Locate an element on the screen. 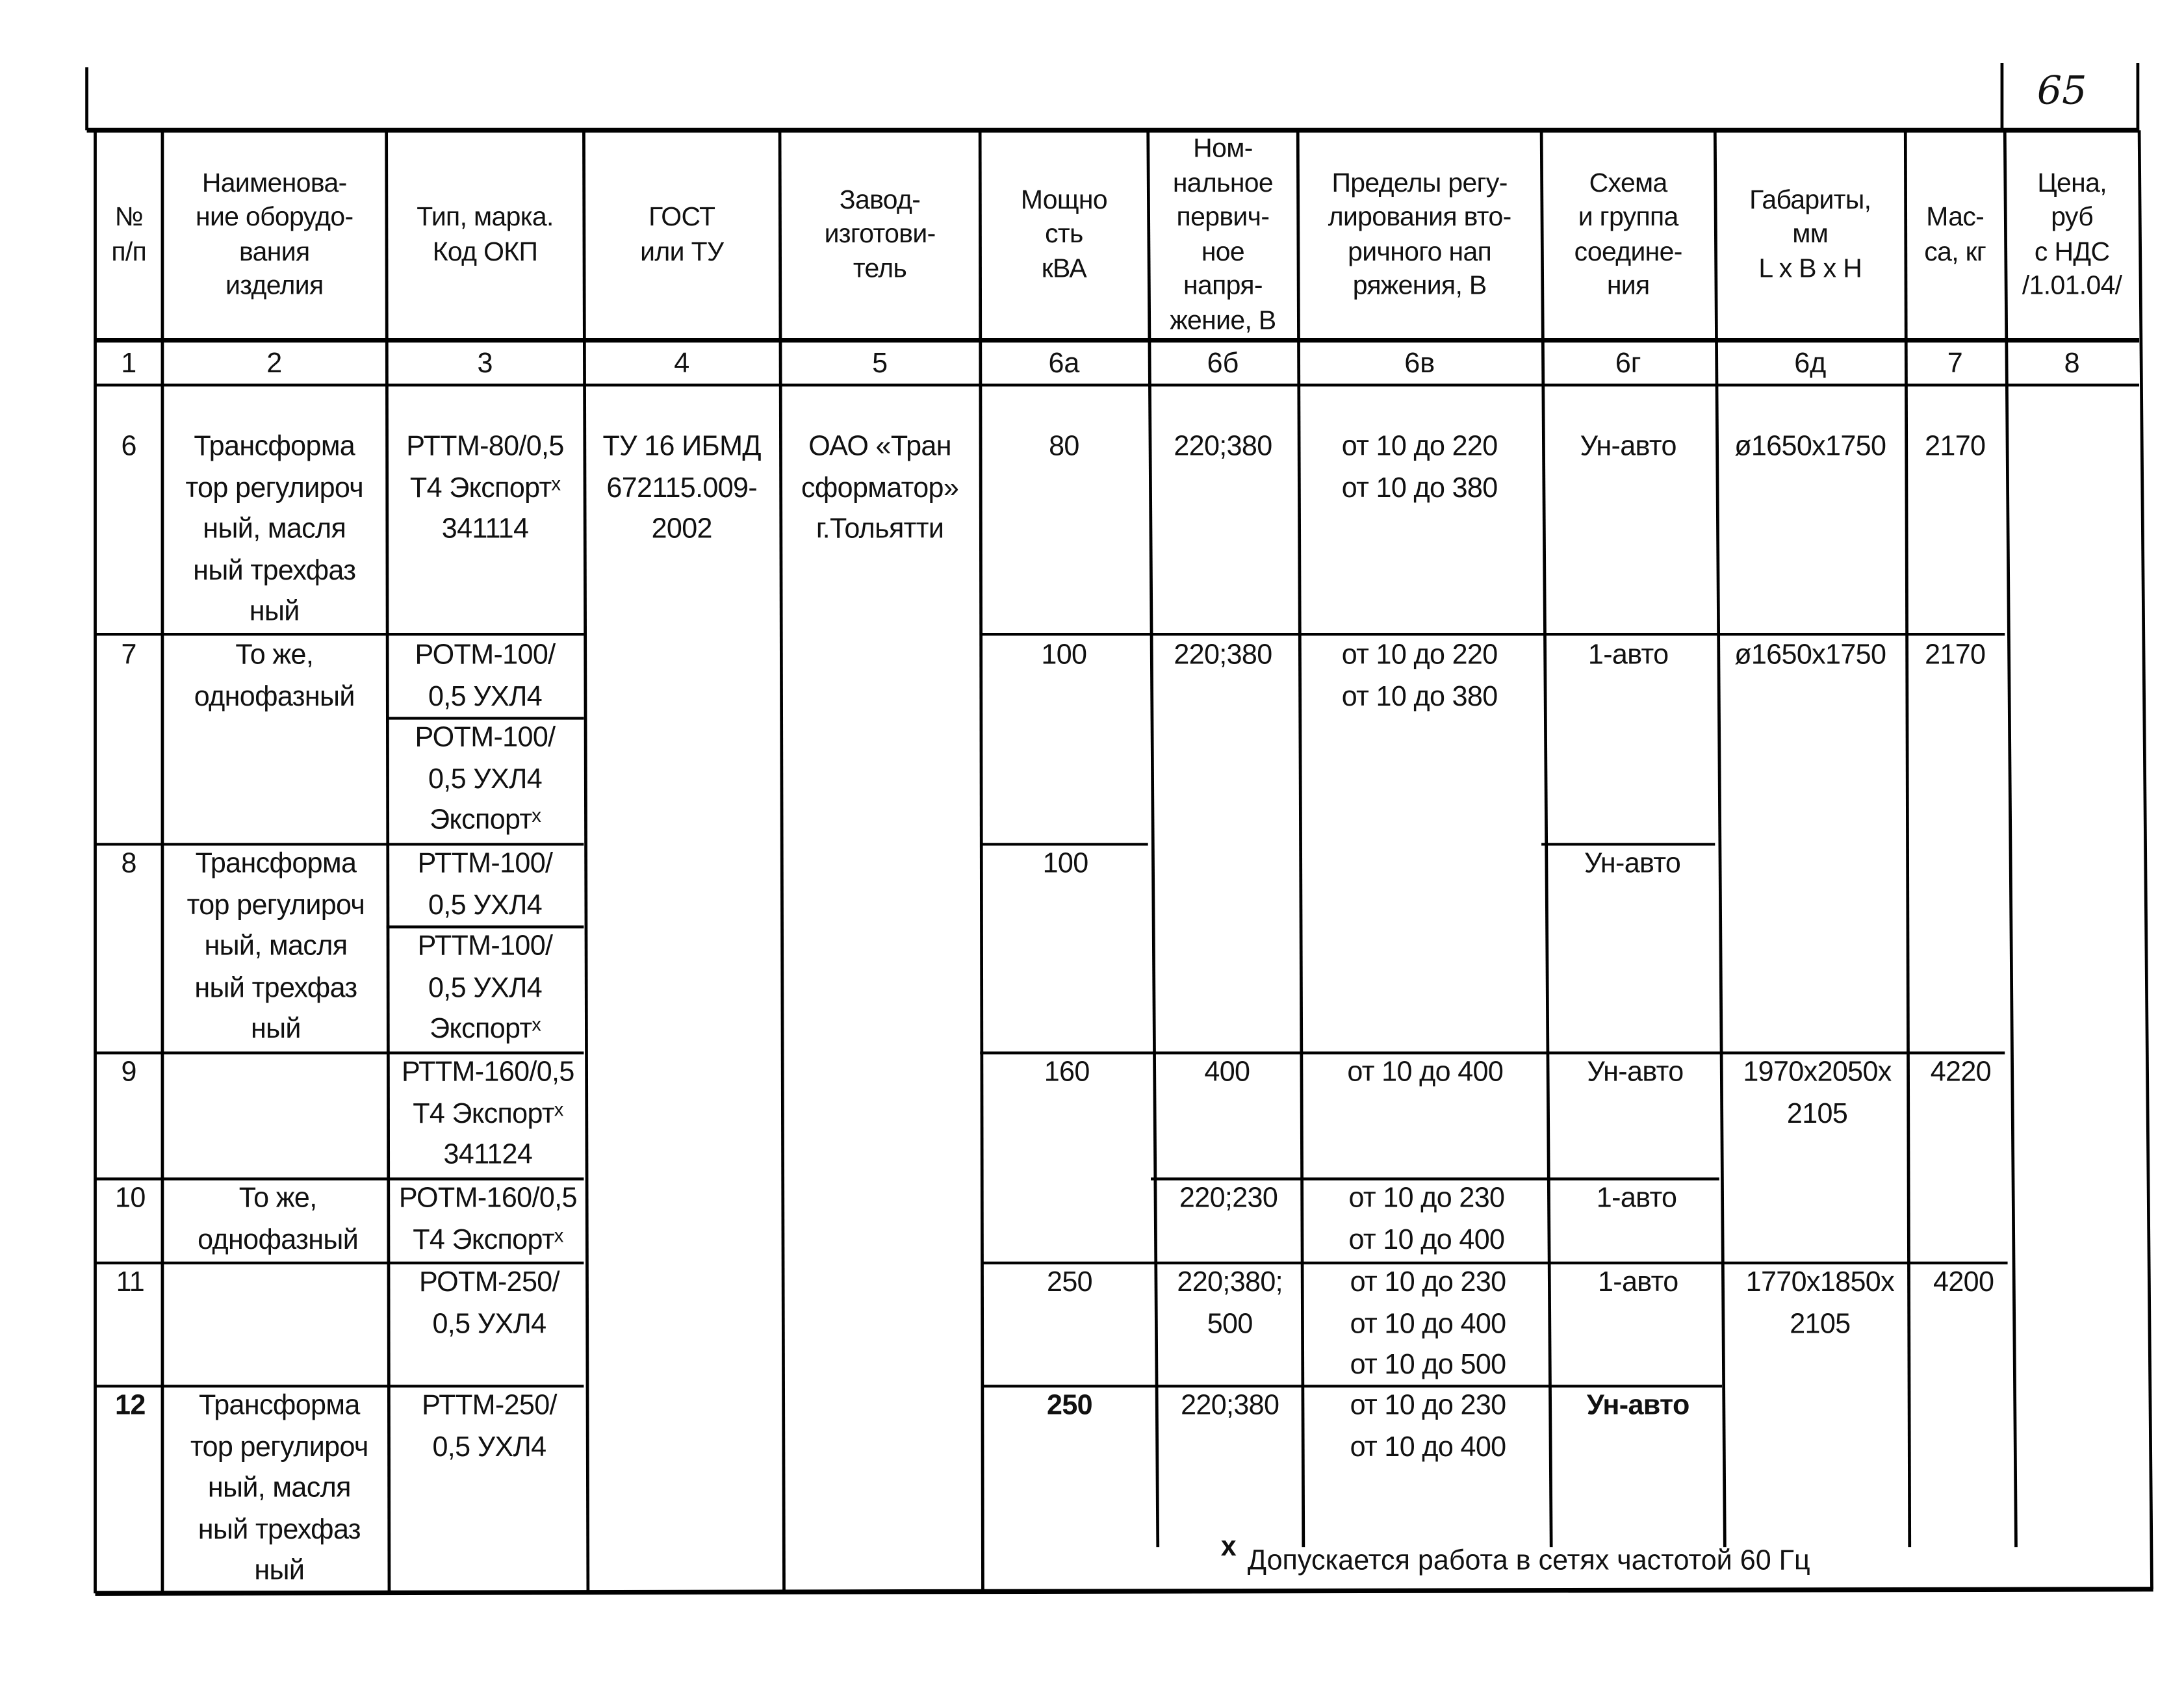 The image size is (2184, 1690). row-no: 12 is located at coordinates (130, 1406).